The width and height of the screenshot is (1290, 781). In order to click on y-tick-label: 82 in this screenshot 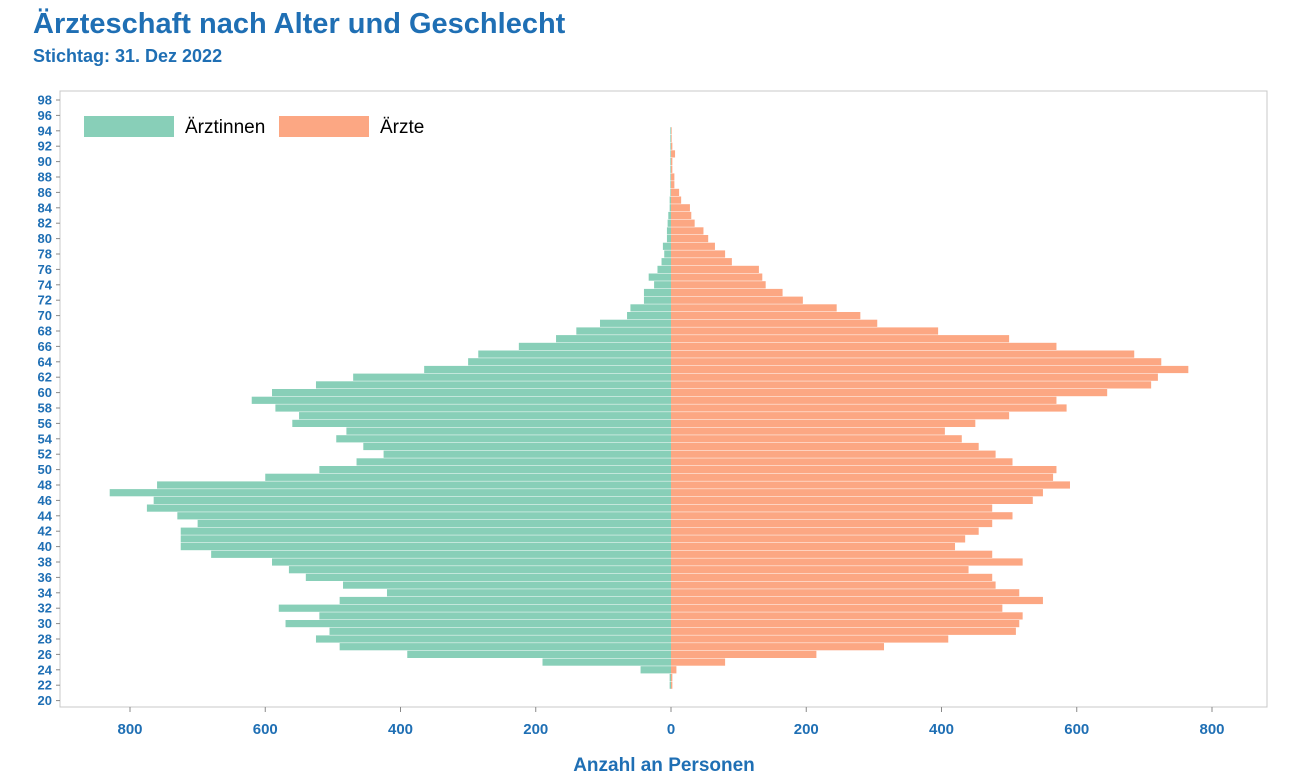, I will do `click(45, 223)`.